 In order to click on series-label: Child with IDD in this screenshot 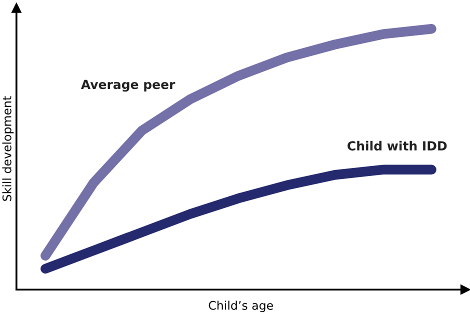, I will do `click(397, 145)`.